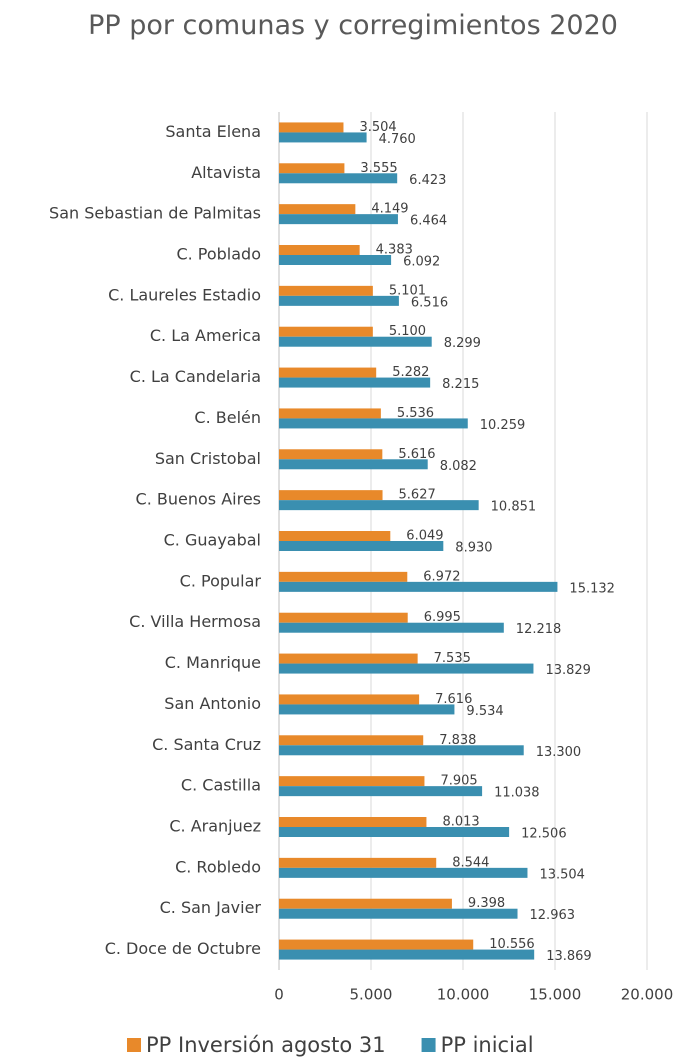 This screenshot has height=1057, width=680. I want to click on data-label: 4.383, so click(394, 250).